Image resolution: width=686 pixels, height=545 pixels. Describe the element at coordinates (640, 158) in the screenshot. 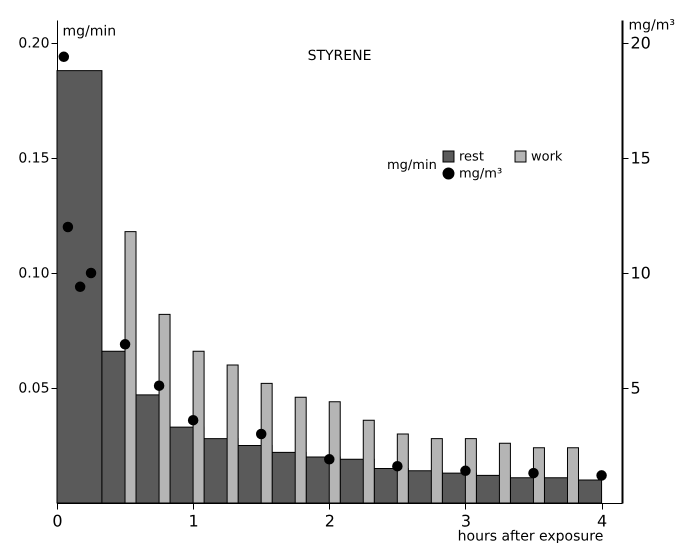

I see `y2-tick-label: 15` at that location.